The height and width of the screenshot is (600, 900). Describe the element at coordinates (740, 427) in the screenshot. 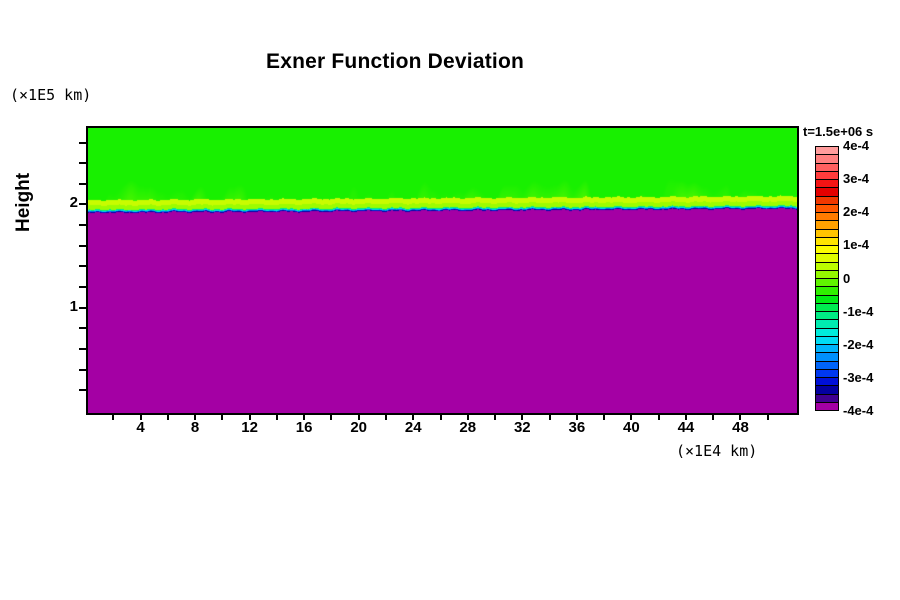

I see `x-axis-tick-label: 48` at that location.